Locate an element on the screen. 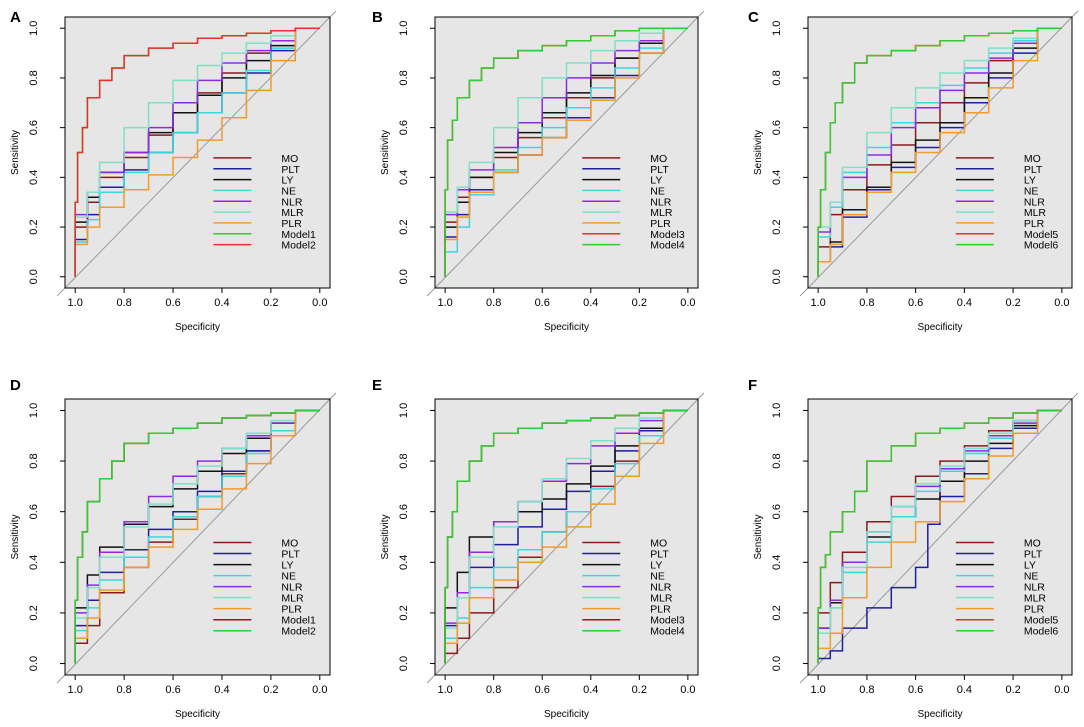 This screenshot has height=727, width=1084. legend-label: Model4 is located at coordinates (667, 632).